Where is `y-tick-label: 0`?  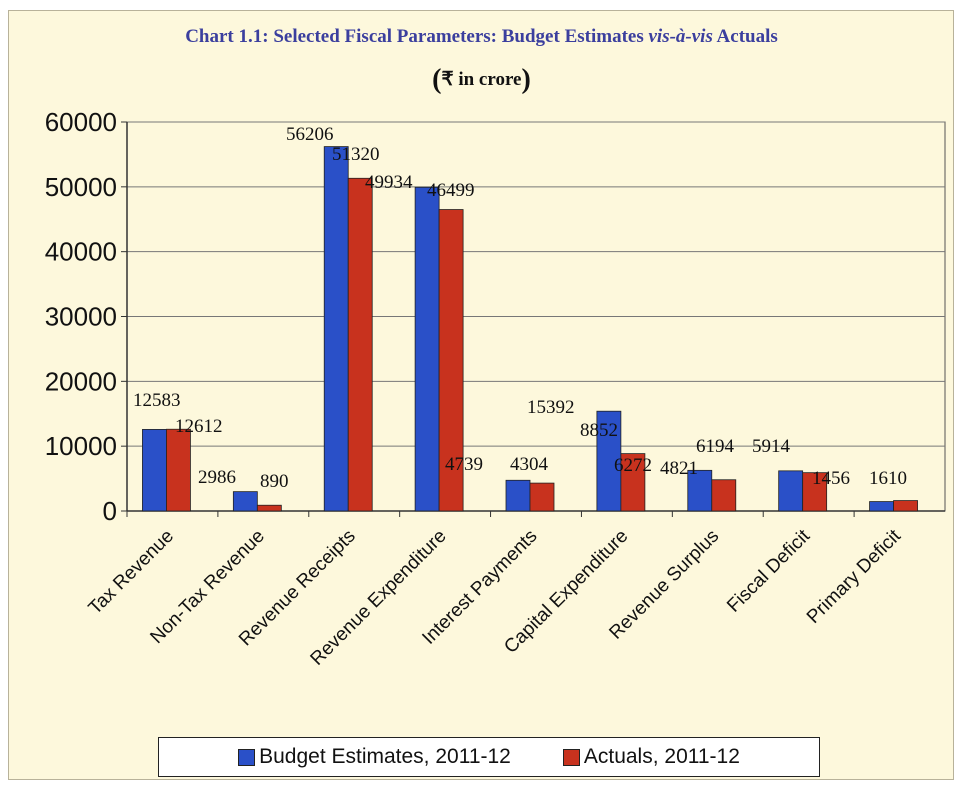
y-tick-label: 0 is located at coordinates (110, 511).